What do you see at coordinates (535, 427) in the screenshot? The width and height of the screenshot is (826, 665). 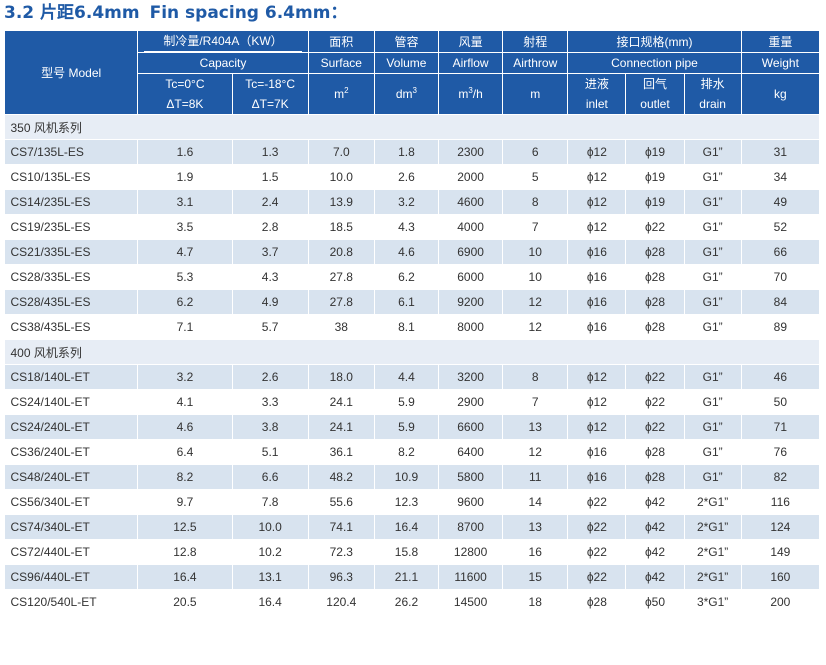 I see `table-cell: 13` at bounding box center [535, 427].